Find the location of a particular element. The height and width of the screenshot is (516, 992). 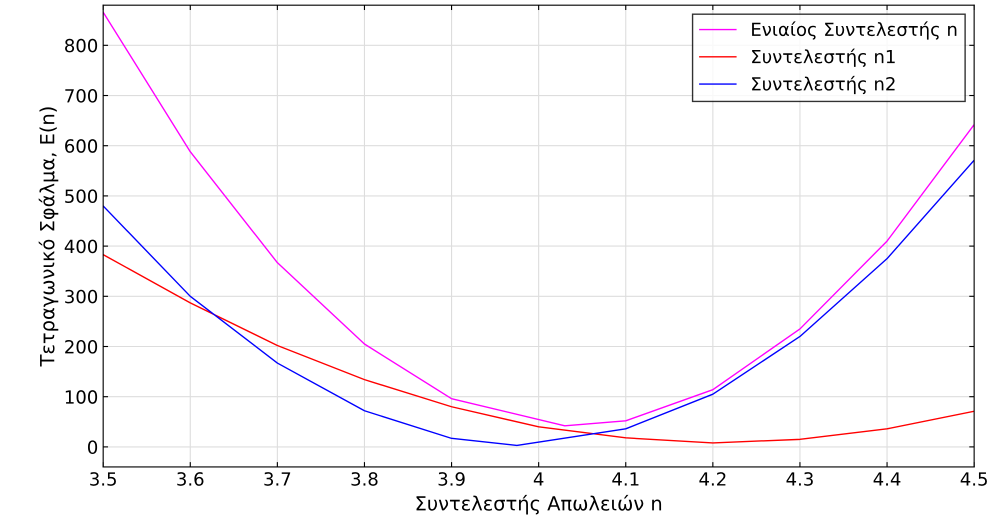

x-tick-label: 3.5 is located at coordinates (103, 479).